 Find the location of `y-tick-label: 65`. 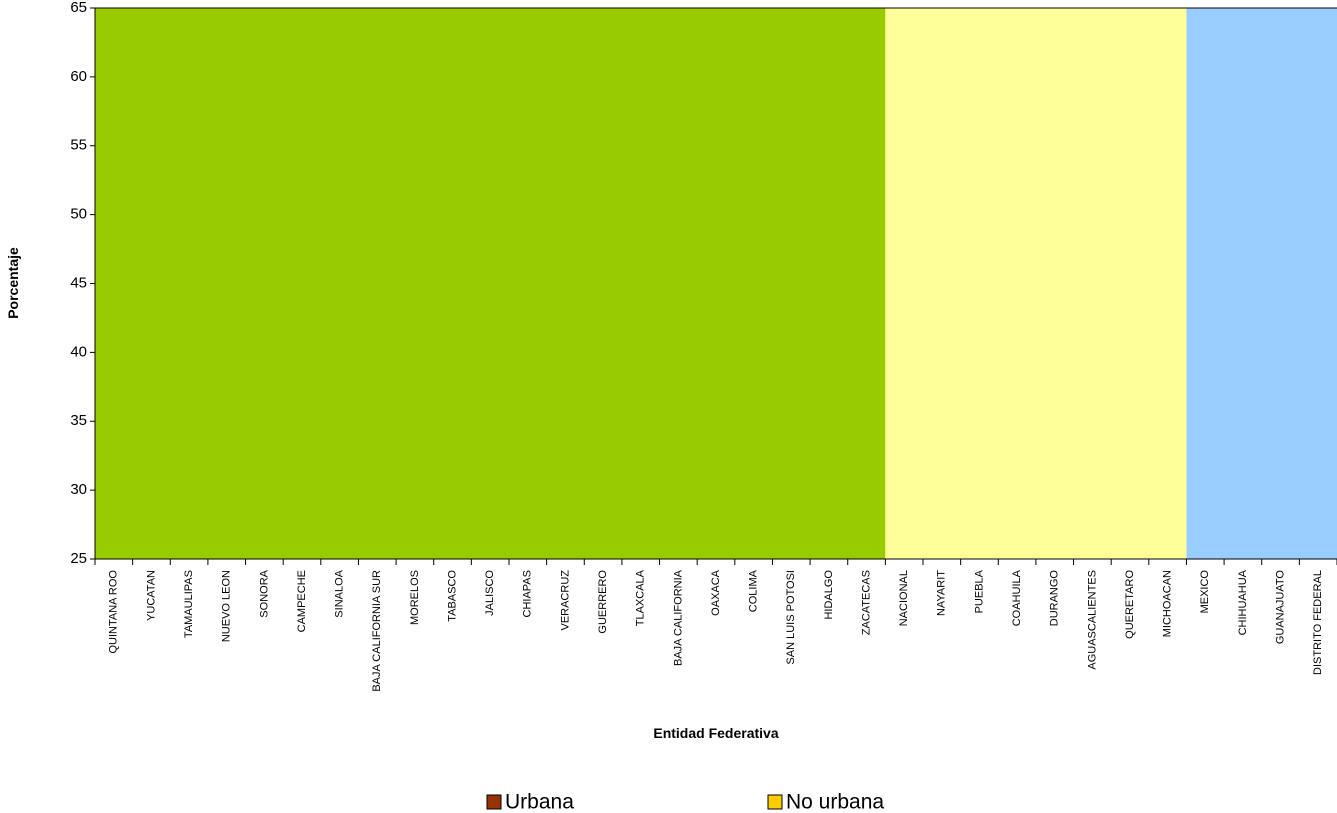

y-tick-label: 65 is located at coordinates (78, 8).